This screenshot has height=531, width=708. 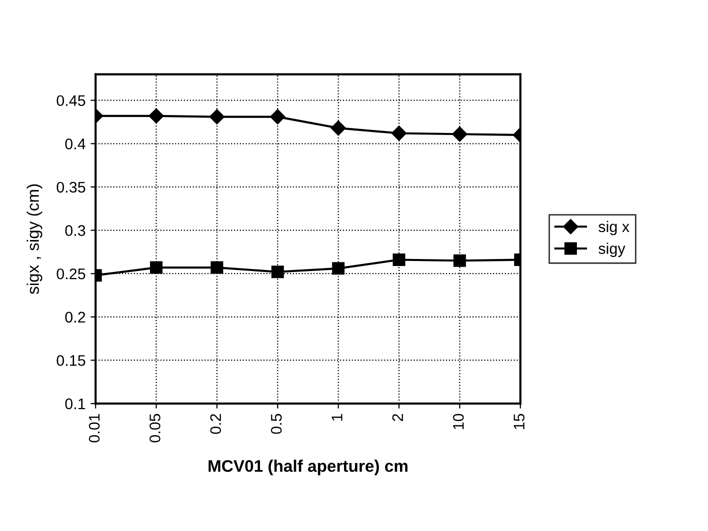 What do you see at coordinates (458, 422) in the screenshot?
I see `x-tick-label: 10` at bounding box center [458, 422].